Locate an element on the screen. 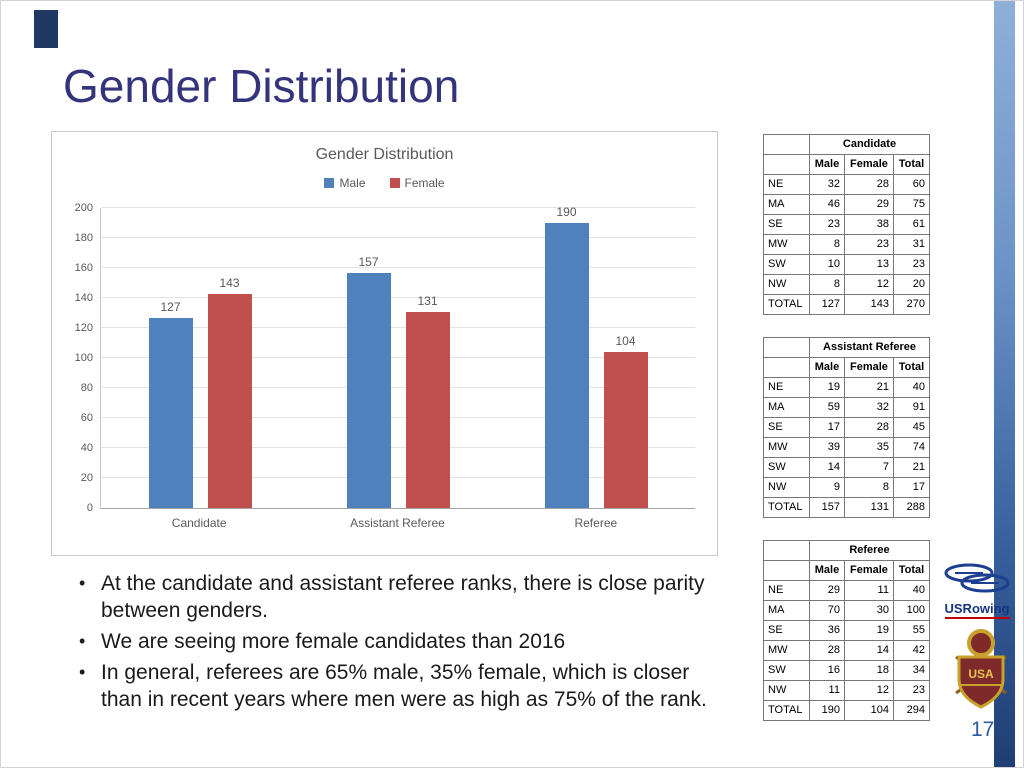 The width and height of the screenshot is (1024, 768). bar-female-referee: 104 is located at coordinates (625, 421).